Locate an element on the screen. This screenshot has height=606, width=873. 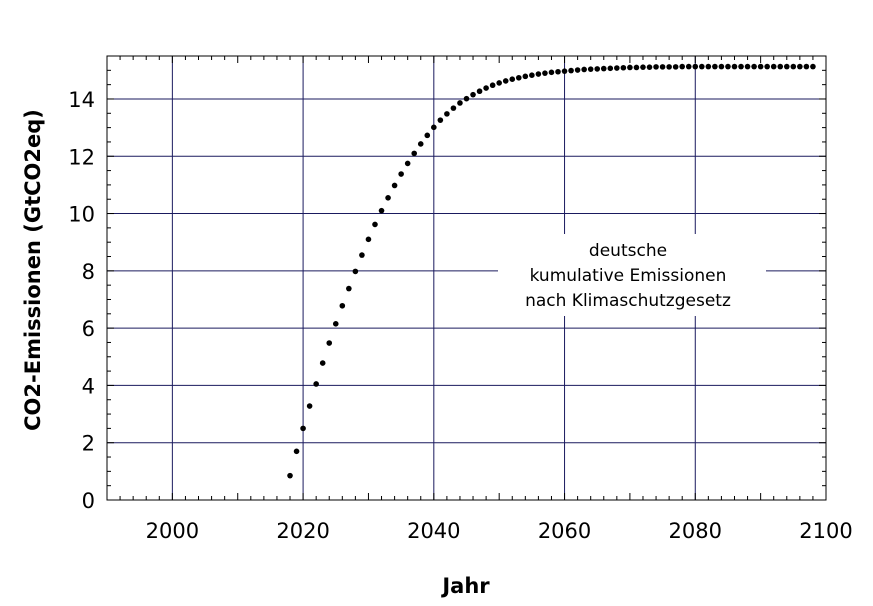
x-tick-labels: 2000 2020 2040 2060 2080 2100 is located at coordinates (499, 531).